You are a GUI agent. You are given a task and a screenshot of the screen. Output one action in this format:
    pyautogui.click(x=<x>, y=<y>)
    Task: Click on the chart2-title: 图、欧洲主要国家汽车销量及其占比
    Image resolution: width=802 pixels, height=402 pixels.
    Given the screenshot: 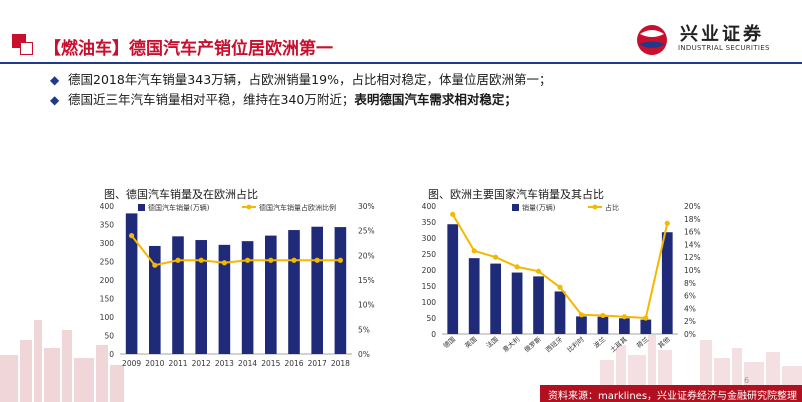 What is the action you would take?
    pyautogui.click(x=516, y=194)
    